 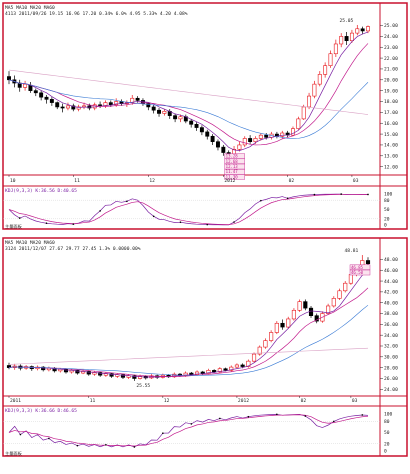 What do you see at coordinates (391, 314) in the screenshot?
I see `panel2-y-tick-label: 38.00` at bounding box center [391, 314].